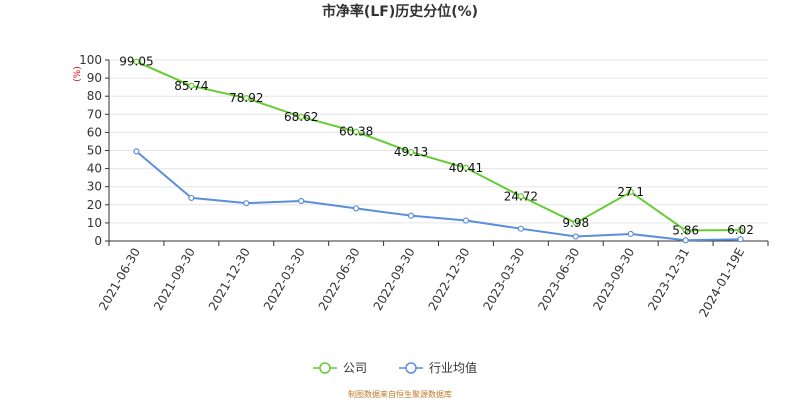 This screenshot has width=800, height=404. Describe the element at coordinates (174, 279) in the screenshot. I see `x-tick-label: 2021-09-30` at that location.